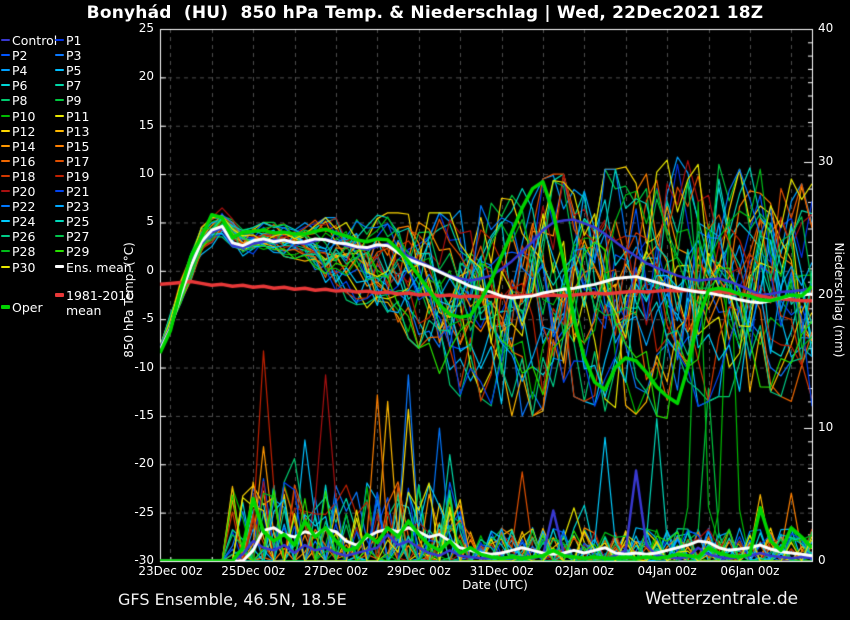 The width and height of the screenshot is (850, 620). What do you see at coordinates (826, 427) in the screenshot?
I see `right-axis-tick-label: 10` at bounding box center [826, 427].